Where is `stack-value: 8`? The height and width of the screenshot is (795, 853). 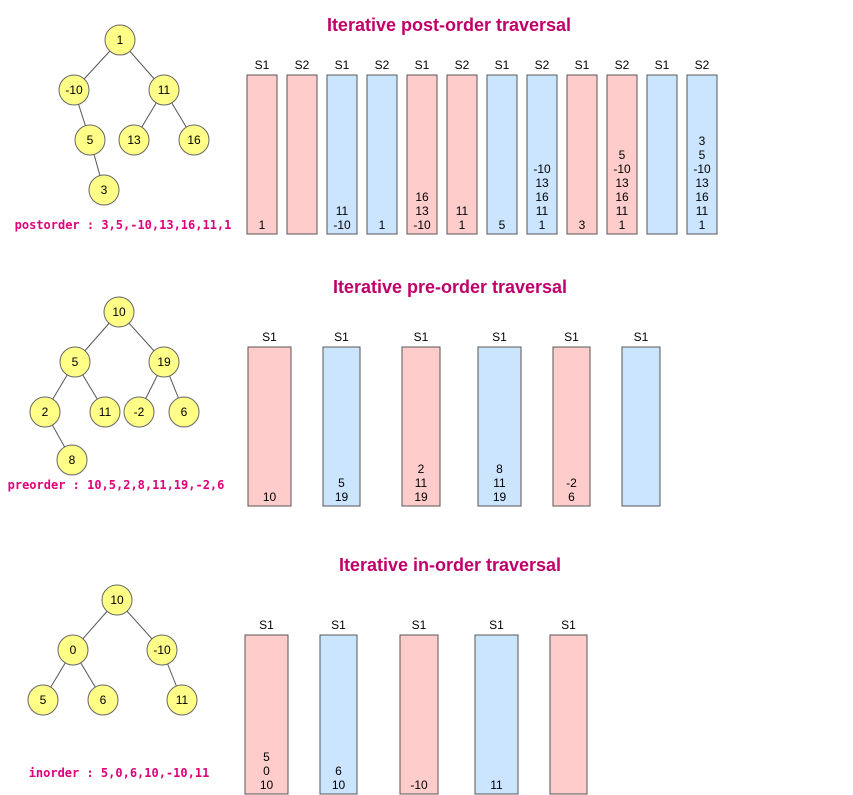 stack-value: 8 is located at coordinates (499, 469).